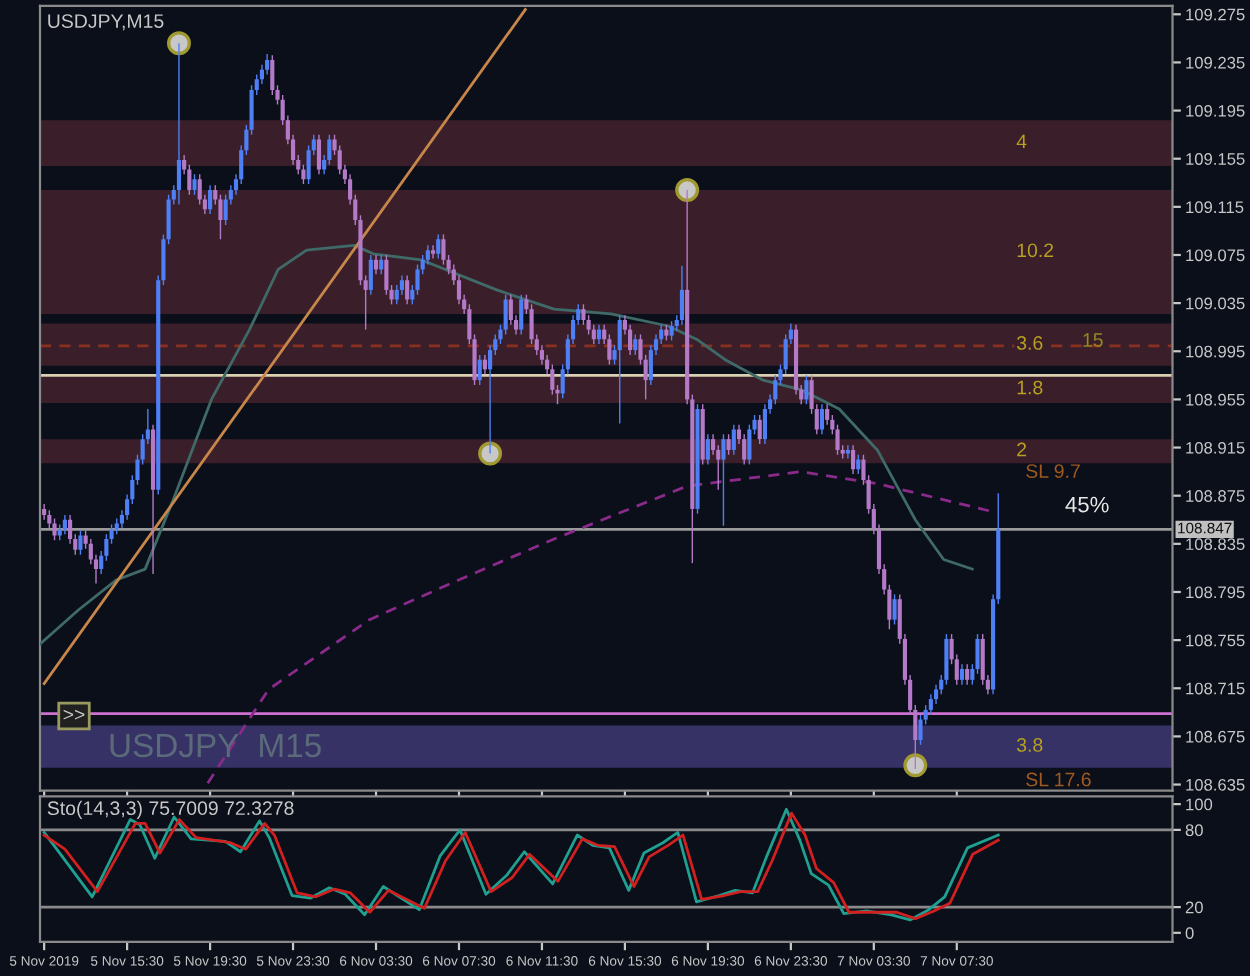  What do you see at coordinates (215, 745) in the screenshot?
I see `annotation: USDJPY M15` at bounding box center [215, 745].